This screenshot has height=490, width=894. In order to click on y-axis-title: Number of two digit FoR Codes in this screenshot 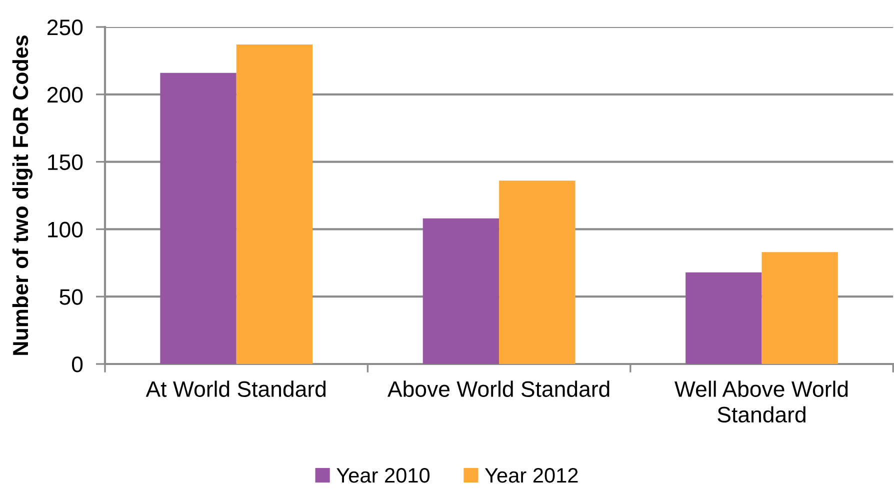, I will do `click(22, 195)`.